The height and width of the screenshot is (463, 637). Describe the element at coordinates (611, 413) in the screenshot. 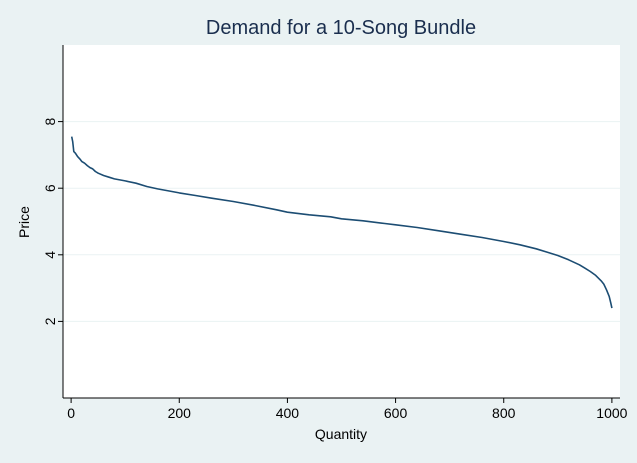

I see `x-tick-label: 1000` at that location.